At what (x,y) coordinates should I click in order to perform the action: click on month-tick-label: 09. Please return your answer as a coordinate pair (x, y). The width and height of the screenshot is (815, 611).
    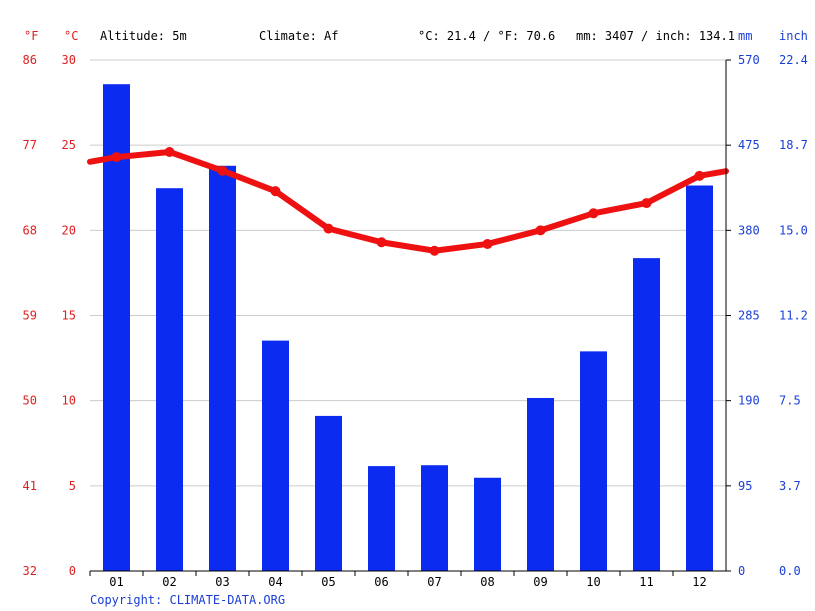
    Looking at the image, I should click on (540, 582).